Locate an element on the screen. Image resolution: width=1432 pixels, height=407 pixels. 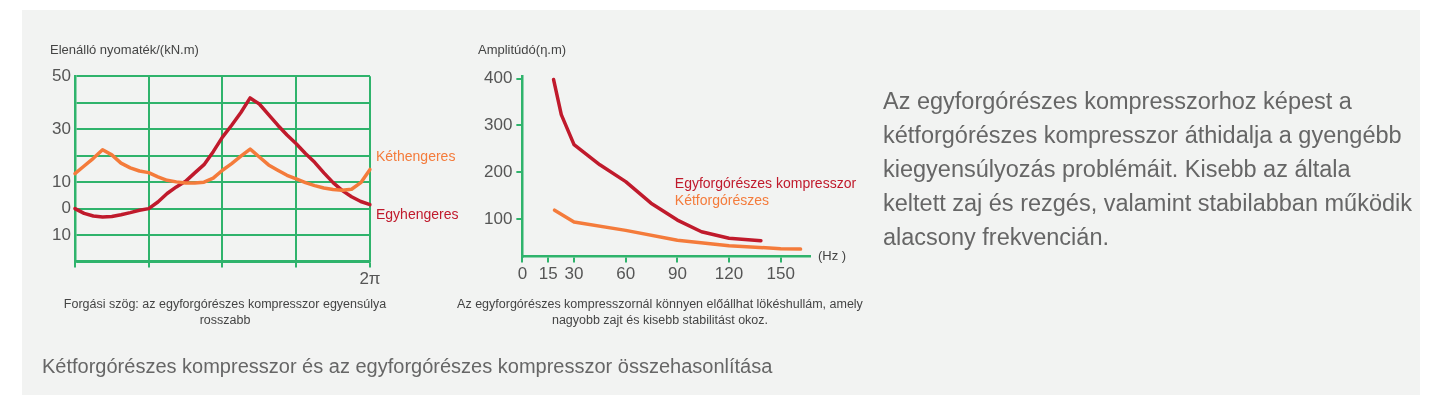
y-axis-title: Amplitúdó(η.m) is located at coordinates (522, 49).